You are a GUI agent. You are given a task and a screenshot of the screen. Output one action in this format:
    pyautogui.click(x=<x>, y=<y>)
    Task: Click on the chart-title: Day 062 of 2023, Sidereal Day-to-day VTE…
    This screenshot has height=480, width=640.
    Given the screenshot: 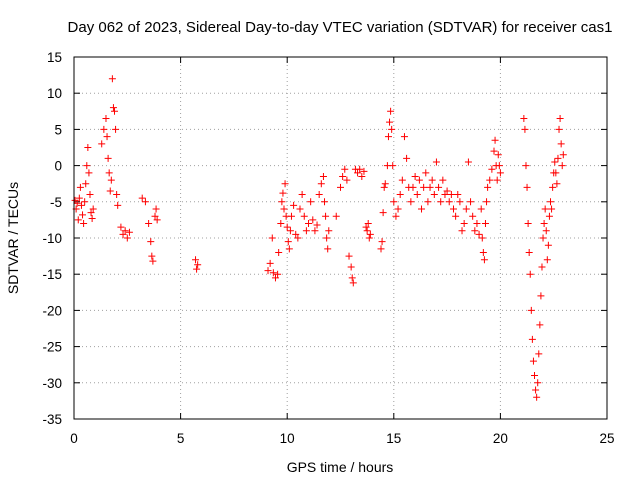 What is the action you would take?
    pyautogui.click(x=340, y=27)
    